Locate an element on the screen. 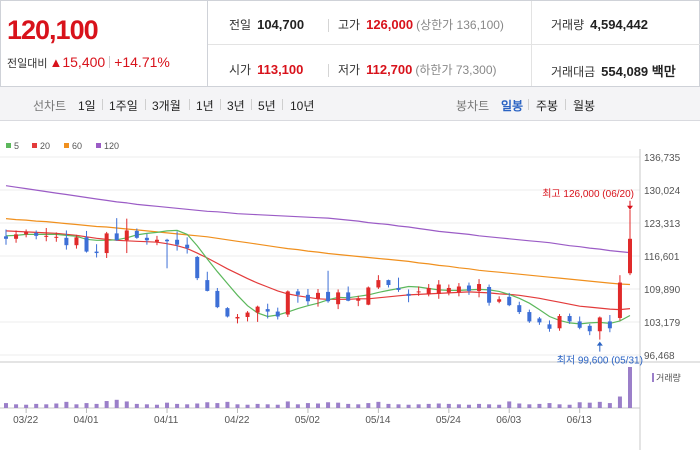  legend-label: 5 is located at coordinates (16, 146).